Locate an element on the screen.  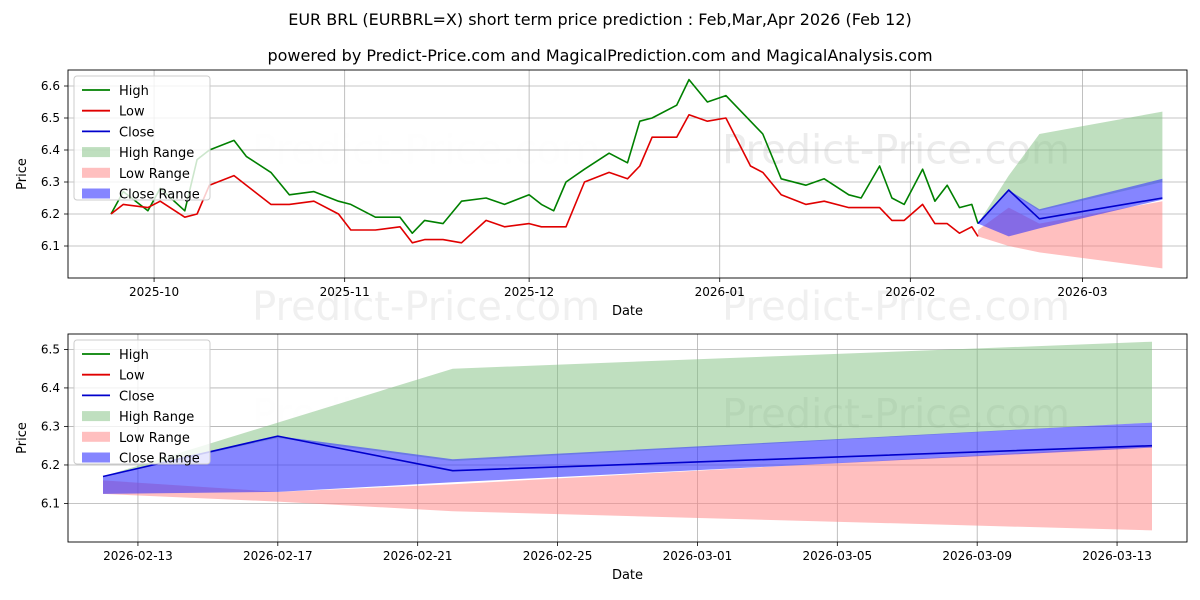
panel1-y-tick-label: 6.2 is located at coordinates (50, 465).